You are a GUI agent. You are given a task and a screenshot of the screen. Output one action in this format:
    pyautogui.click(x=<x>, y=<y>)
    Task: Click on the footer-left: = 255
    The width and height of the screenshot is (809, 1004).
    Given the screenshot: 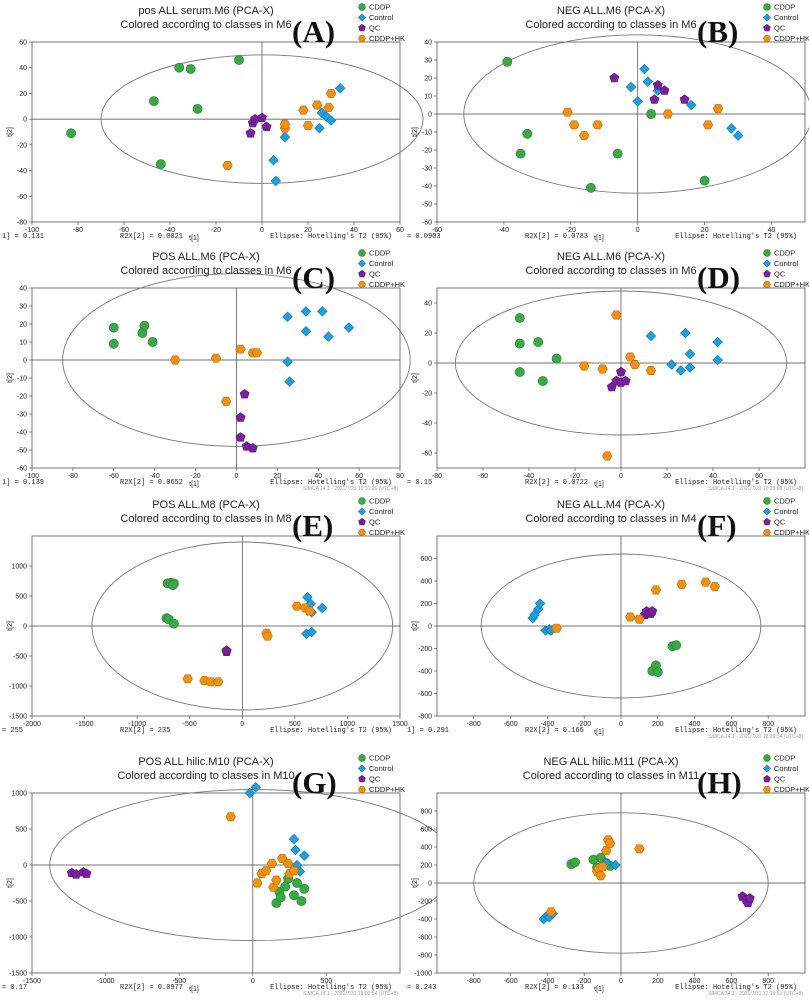 What is the action you would take?
    pyautogui.click(x=12, y=731)
    